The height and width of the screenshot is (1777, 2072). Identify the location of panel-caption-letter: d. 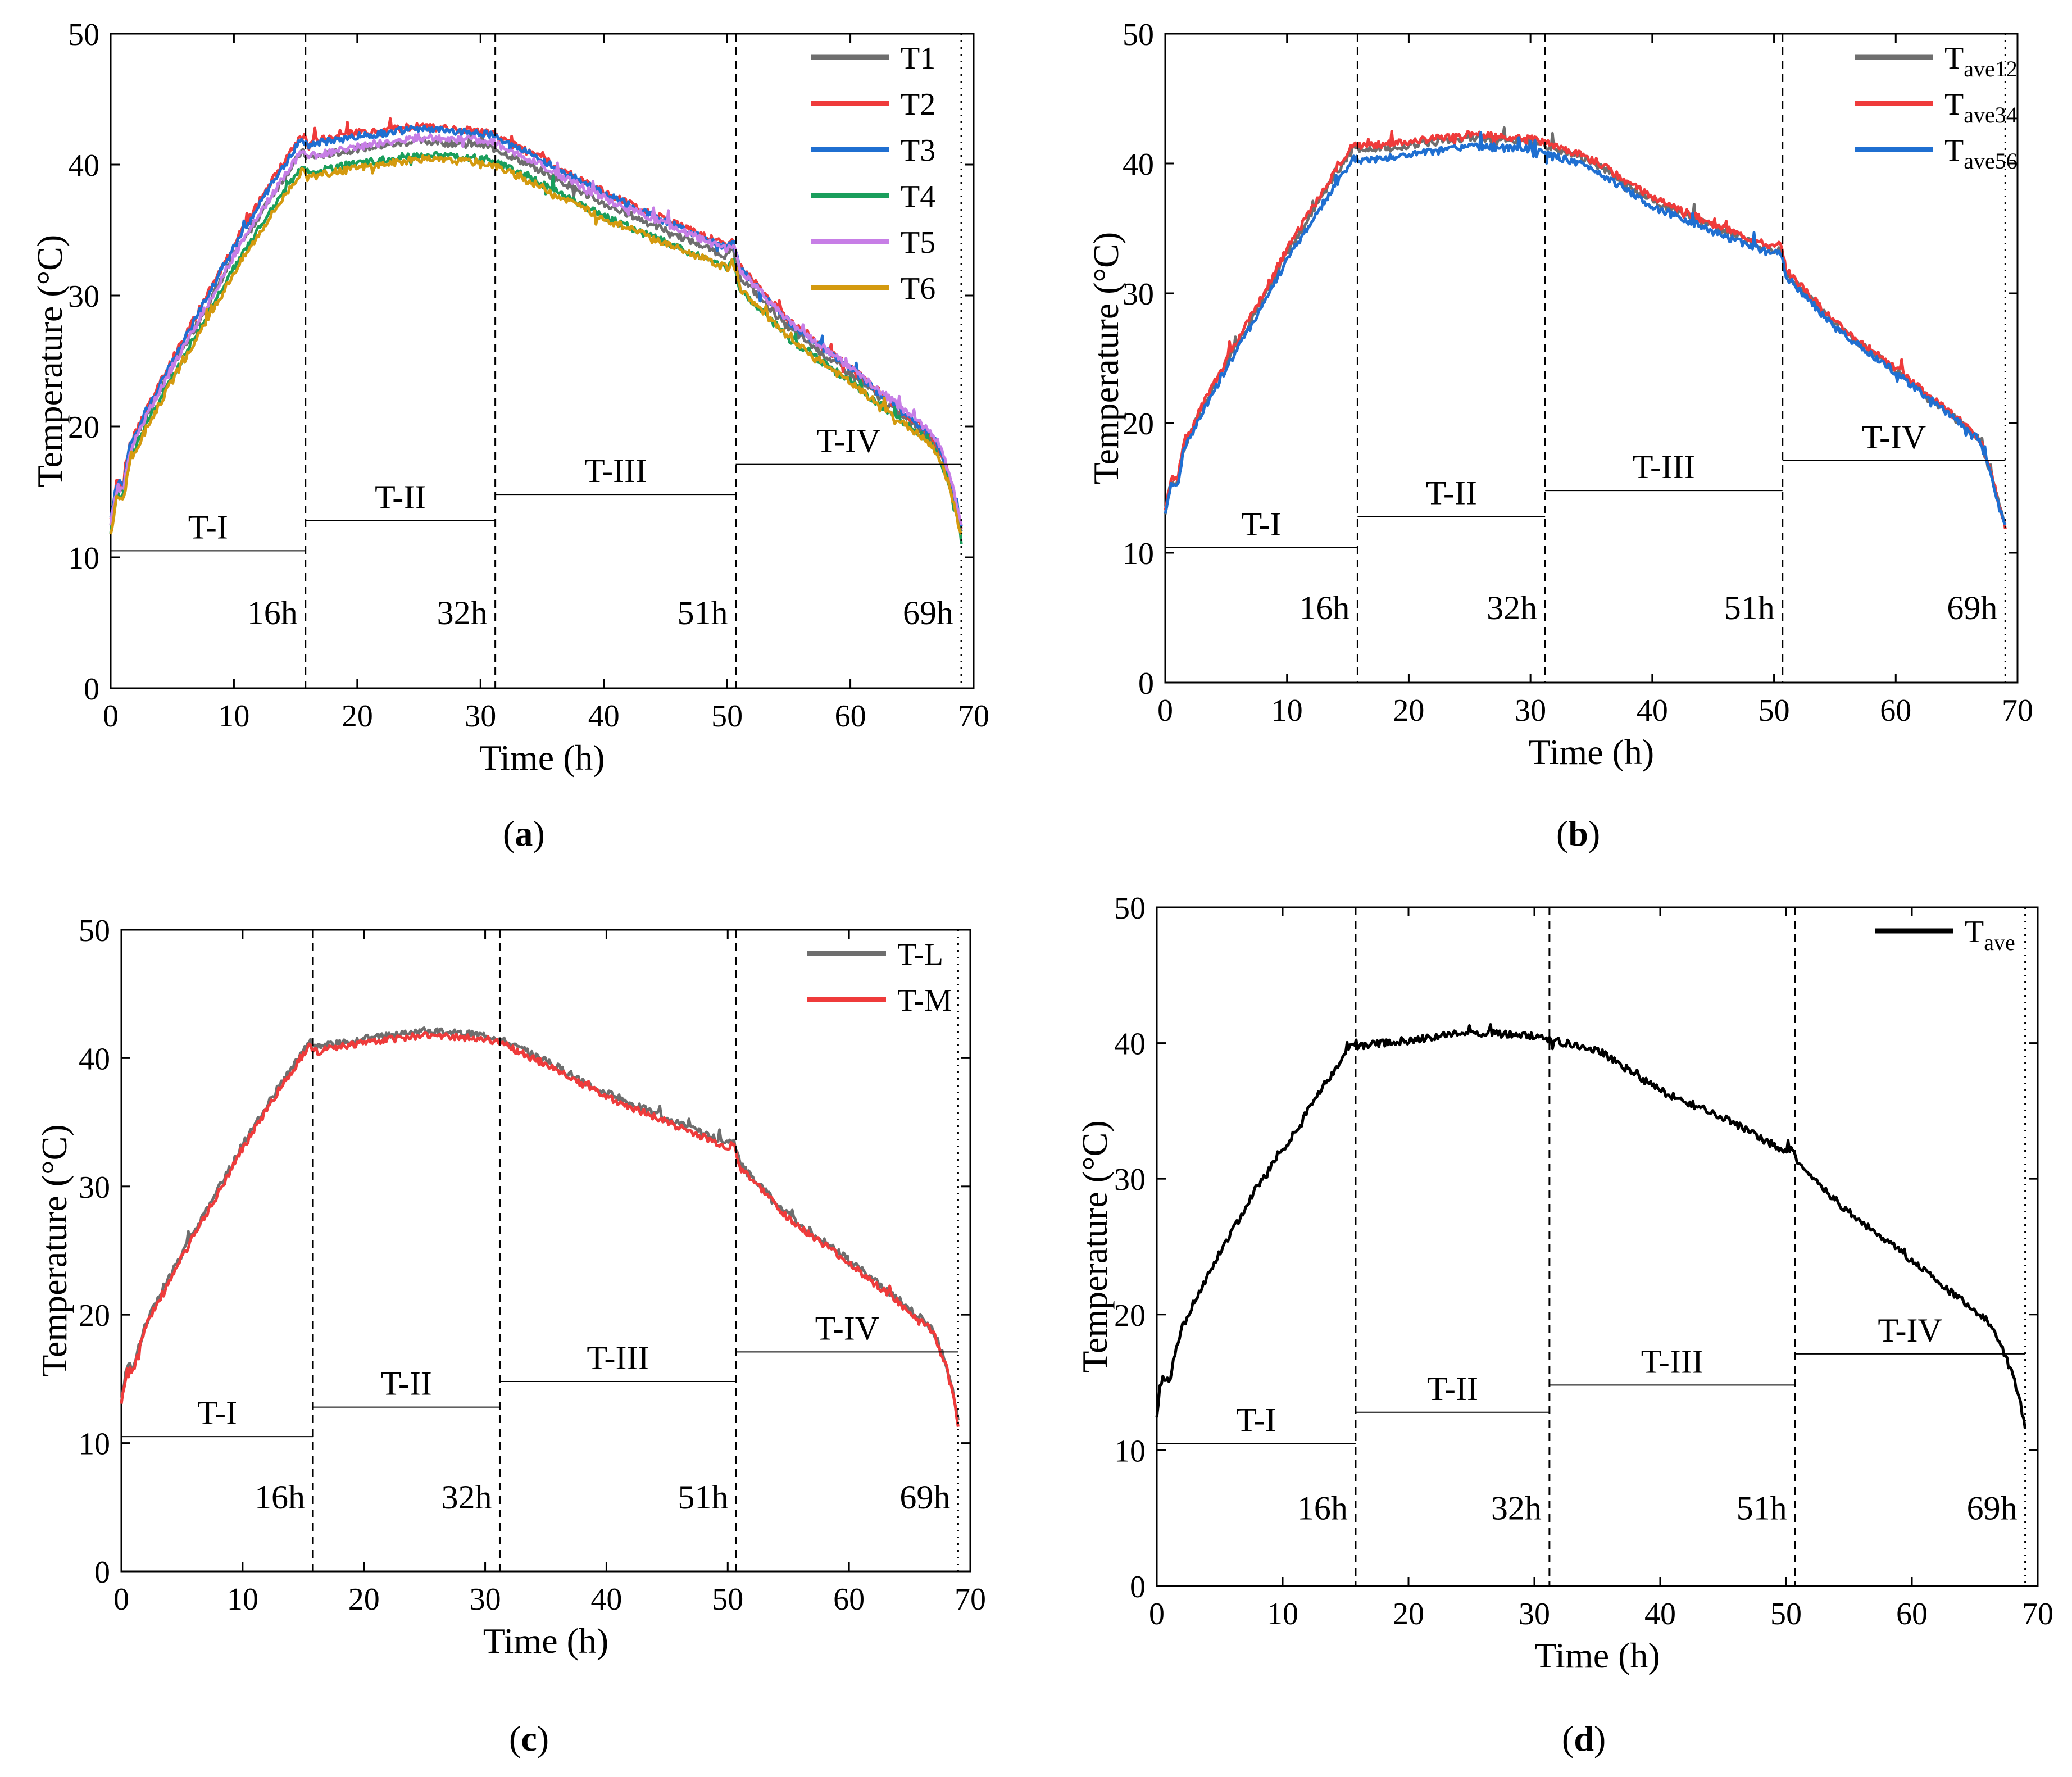
(1584, 1738).